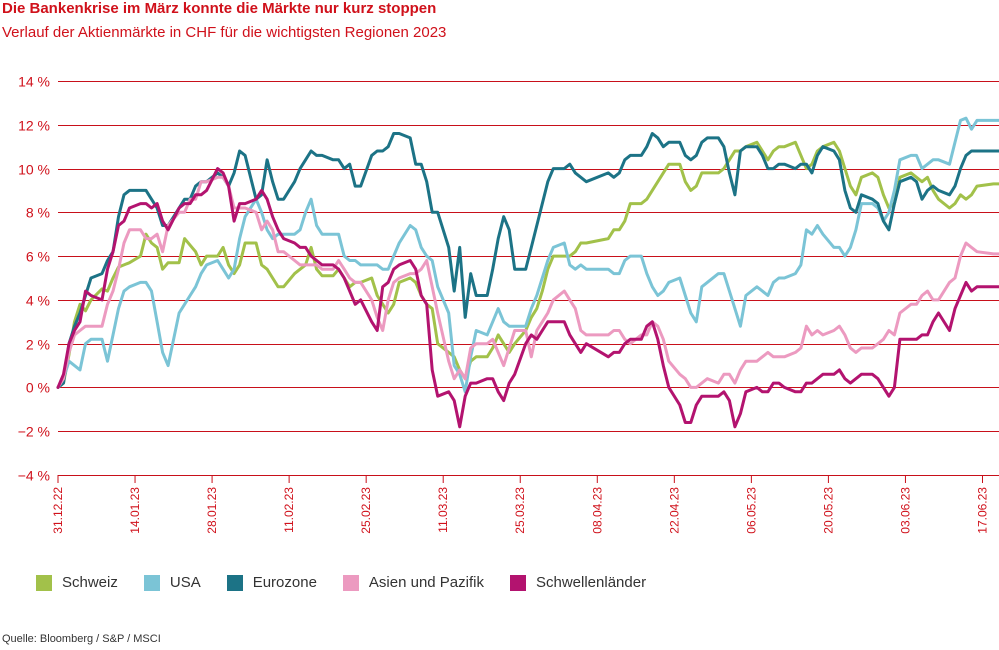  What do you see at coordinates (289, 510) in the screenshot?
I see `x-tick-label: 11.02.23` at bounding box center [289, 510].